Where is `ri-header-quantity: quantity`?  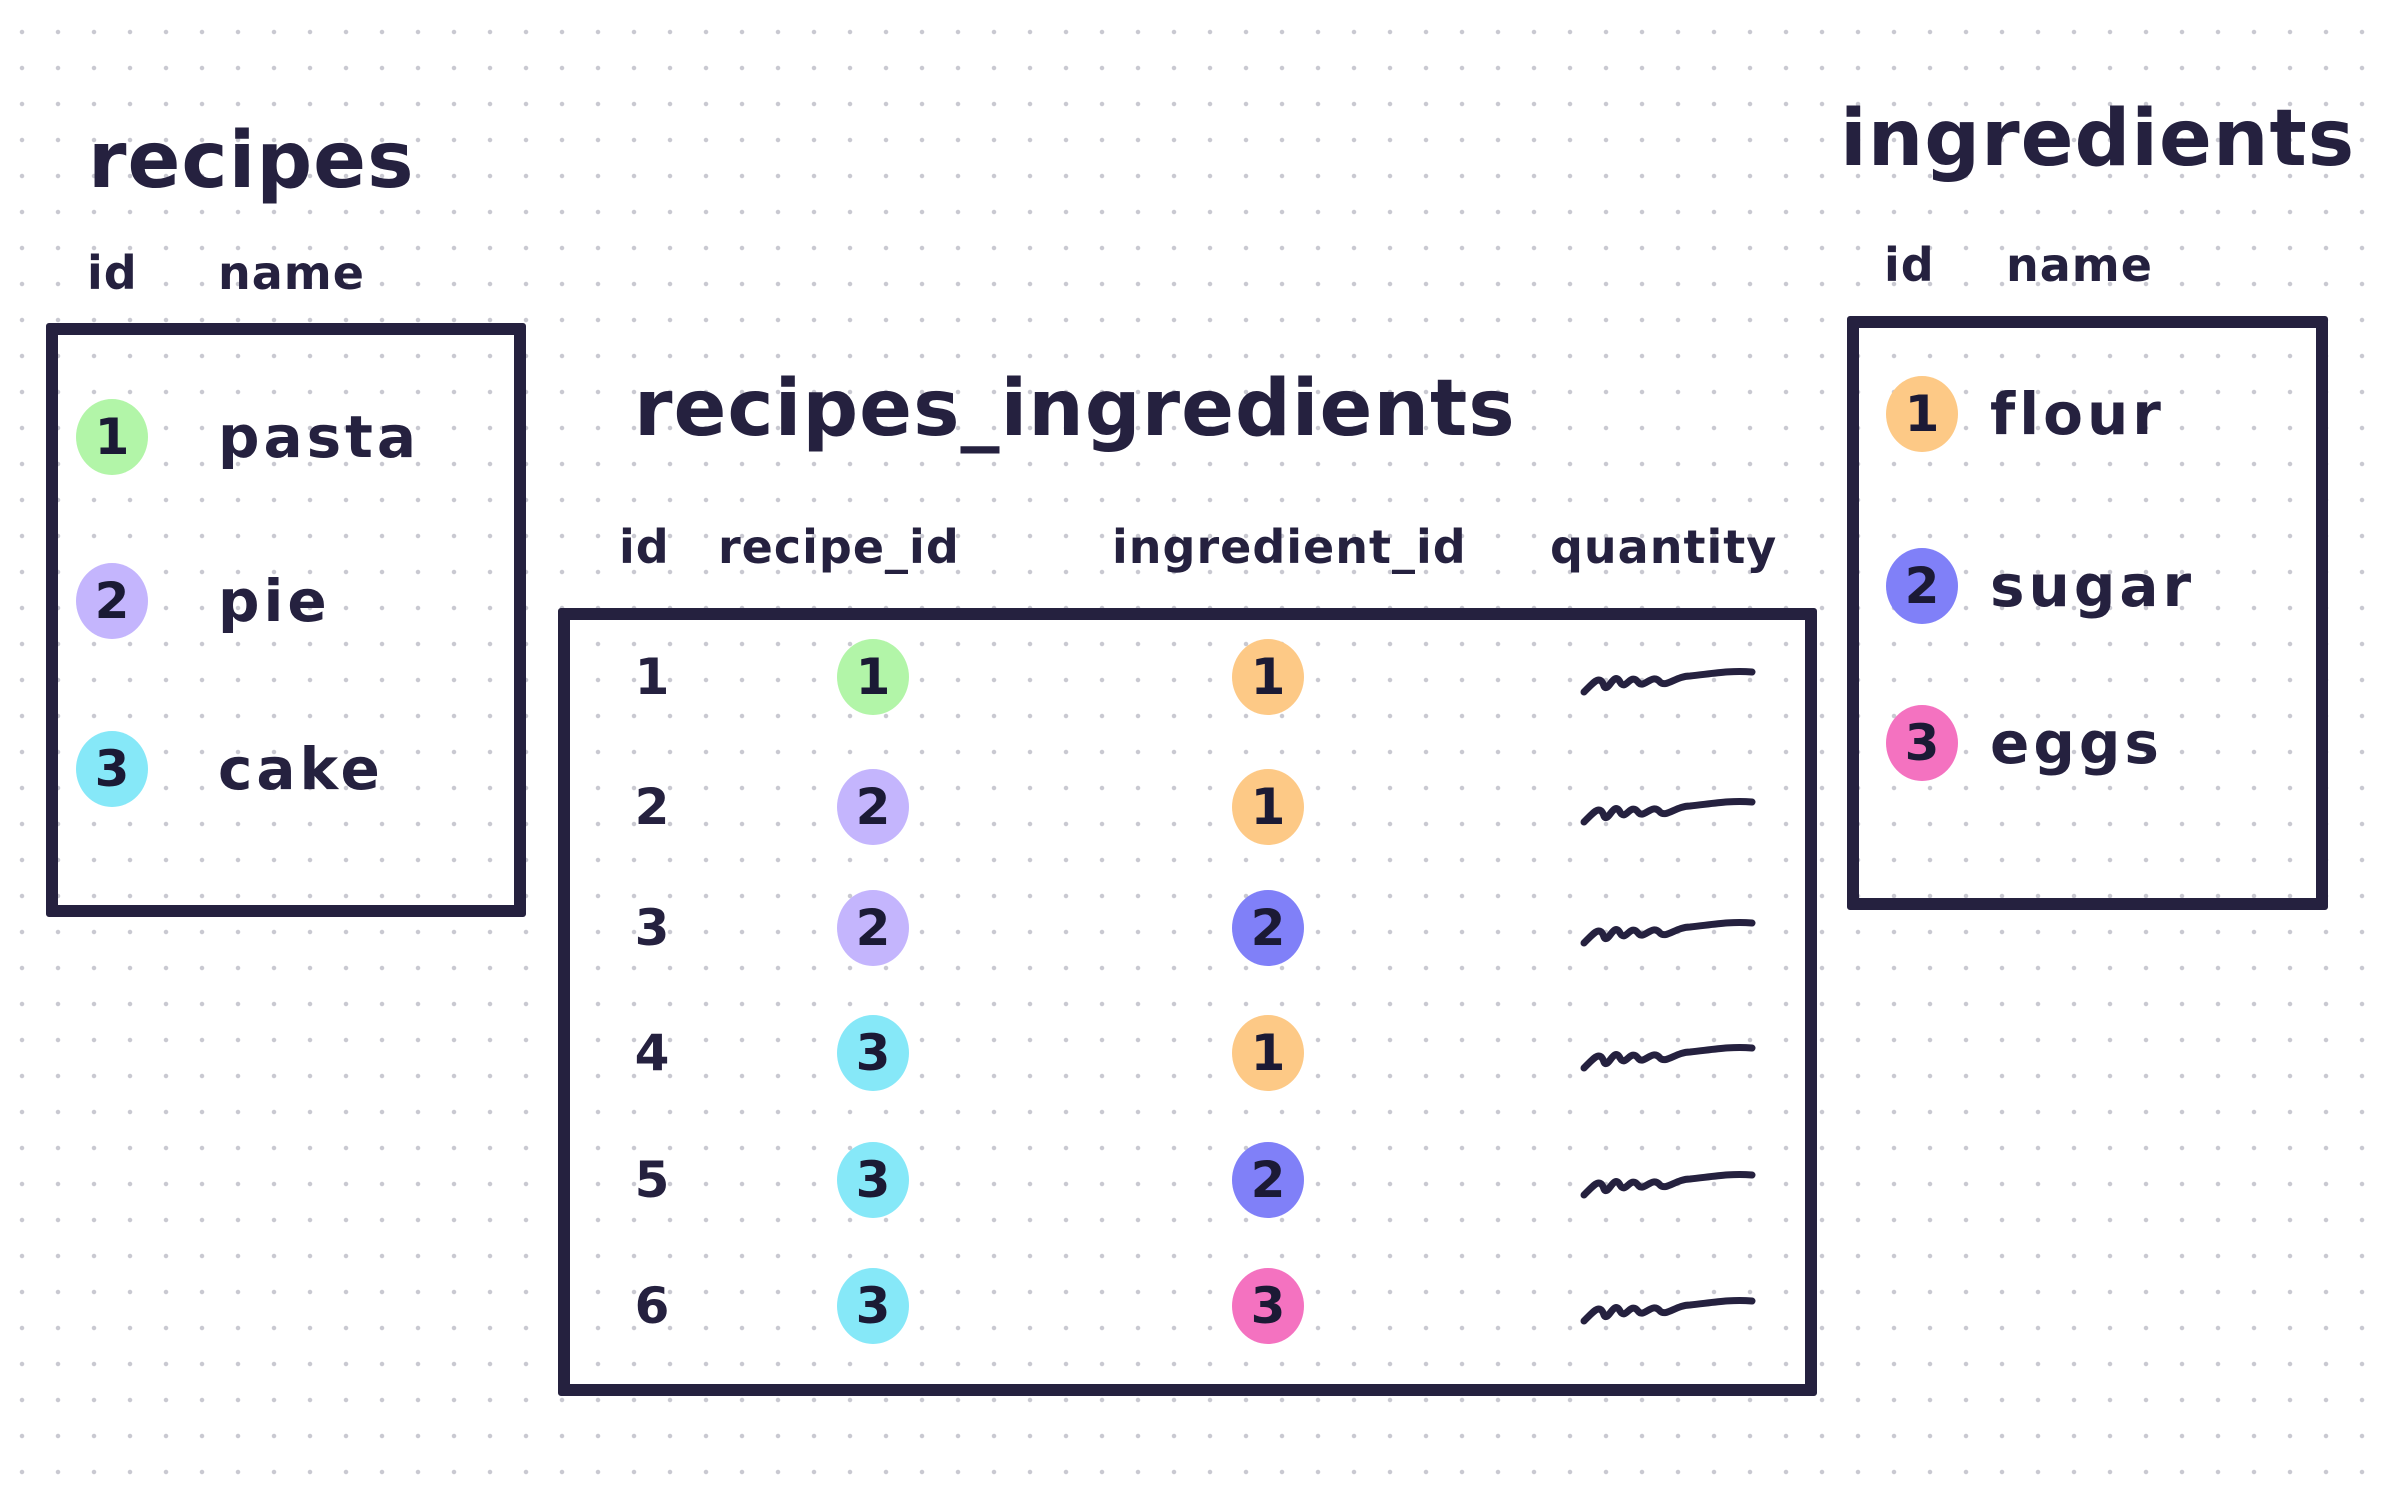 ri-header-quantity: quantity is located at coordinates (1664, 547).